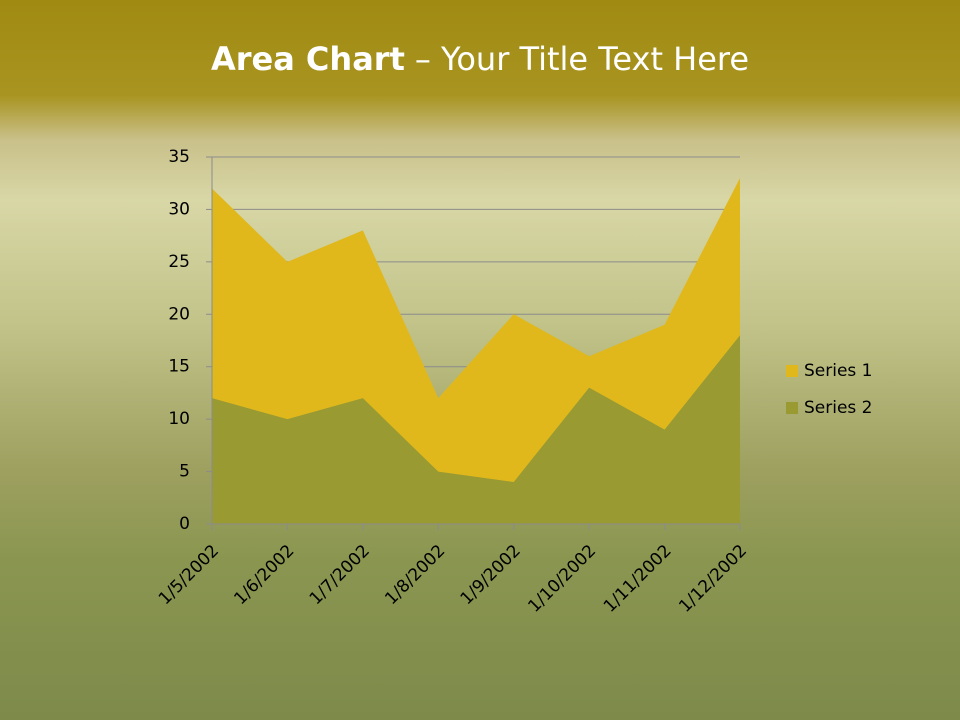 This screenshot has width=960, height=720. What do you see at coordinates (179, 157) in the screenshot?
I see `y-tick-label: 35` at bounding box center [179, 157].